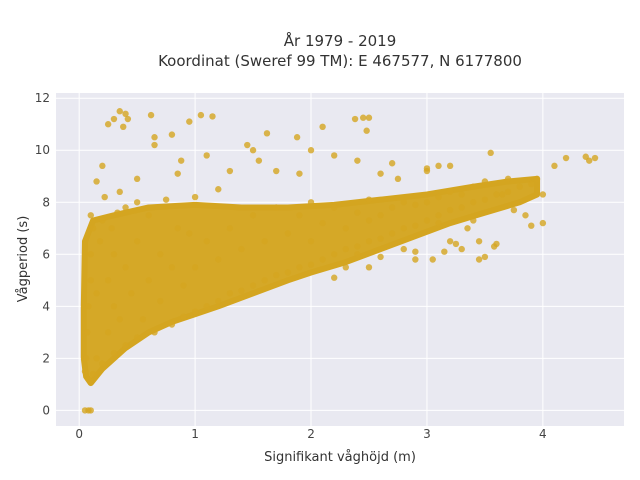 This screenshot has width=640, height=480. I want to click on y-tick-label: 8, so click(46, 202).